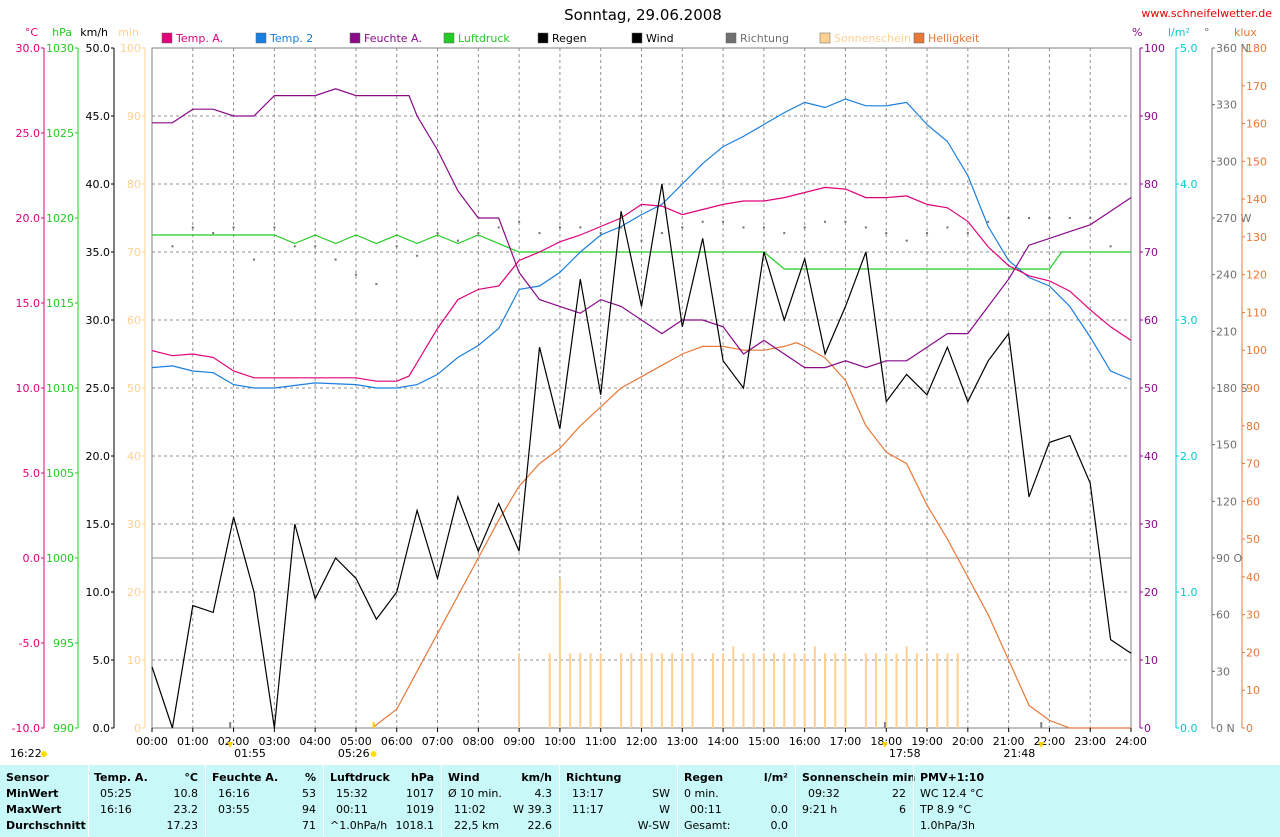 The image size is (1280, 837). Describe the element at coordinates (1256, 48) in the screenshot. I see `axis-tick-label: 180` at that location.